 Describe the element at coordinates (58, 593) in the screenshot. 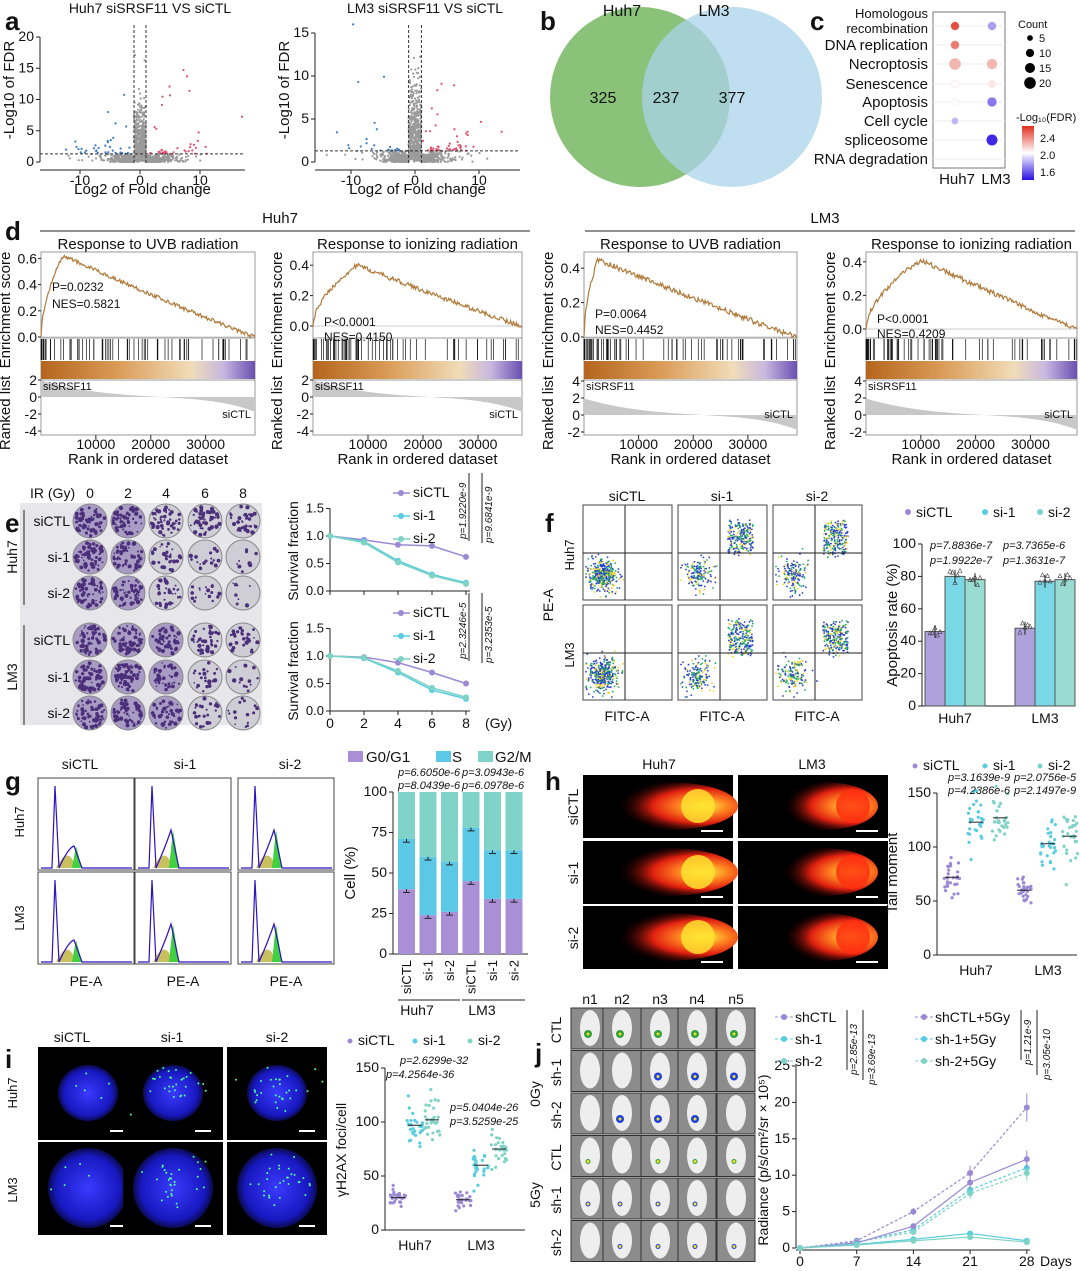

I see `row-label: si-2` at that location.